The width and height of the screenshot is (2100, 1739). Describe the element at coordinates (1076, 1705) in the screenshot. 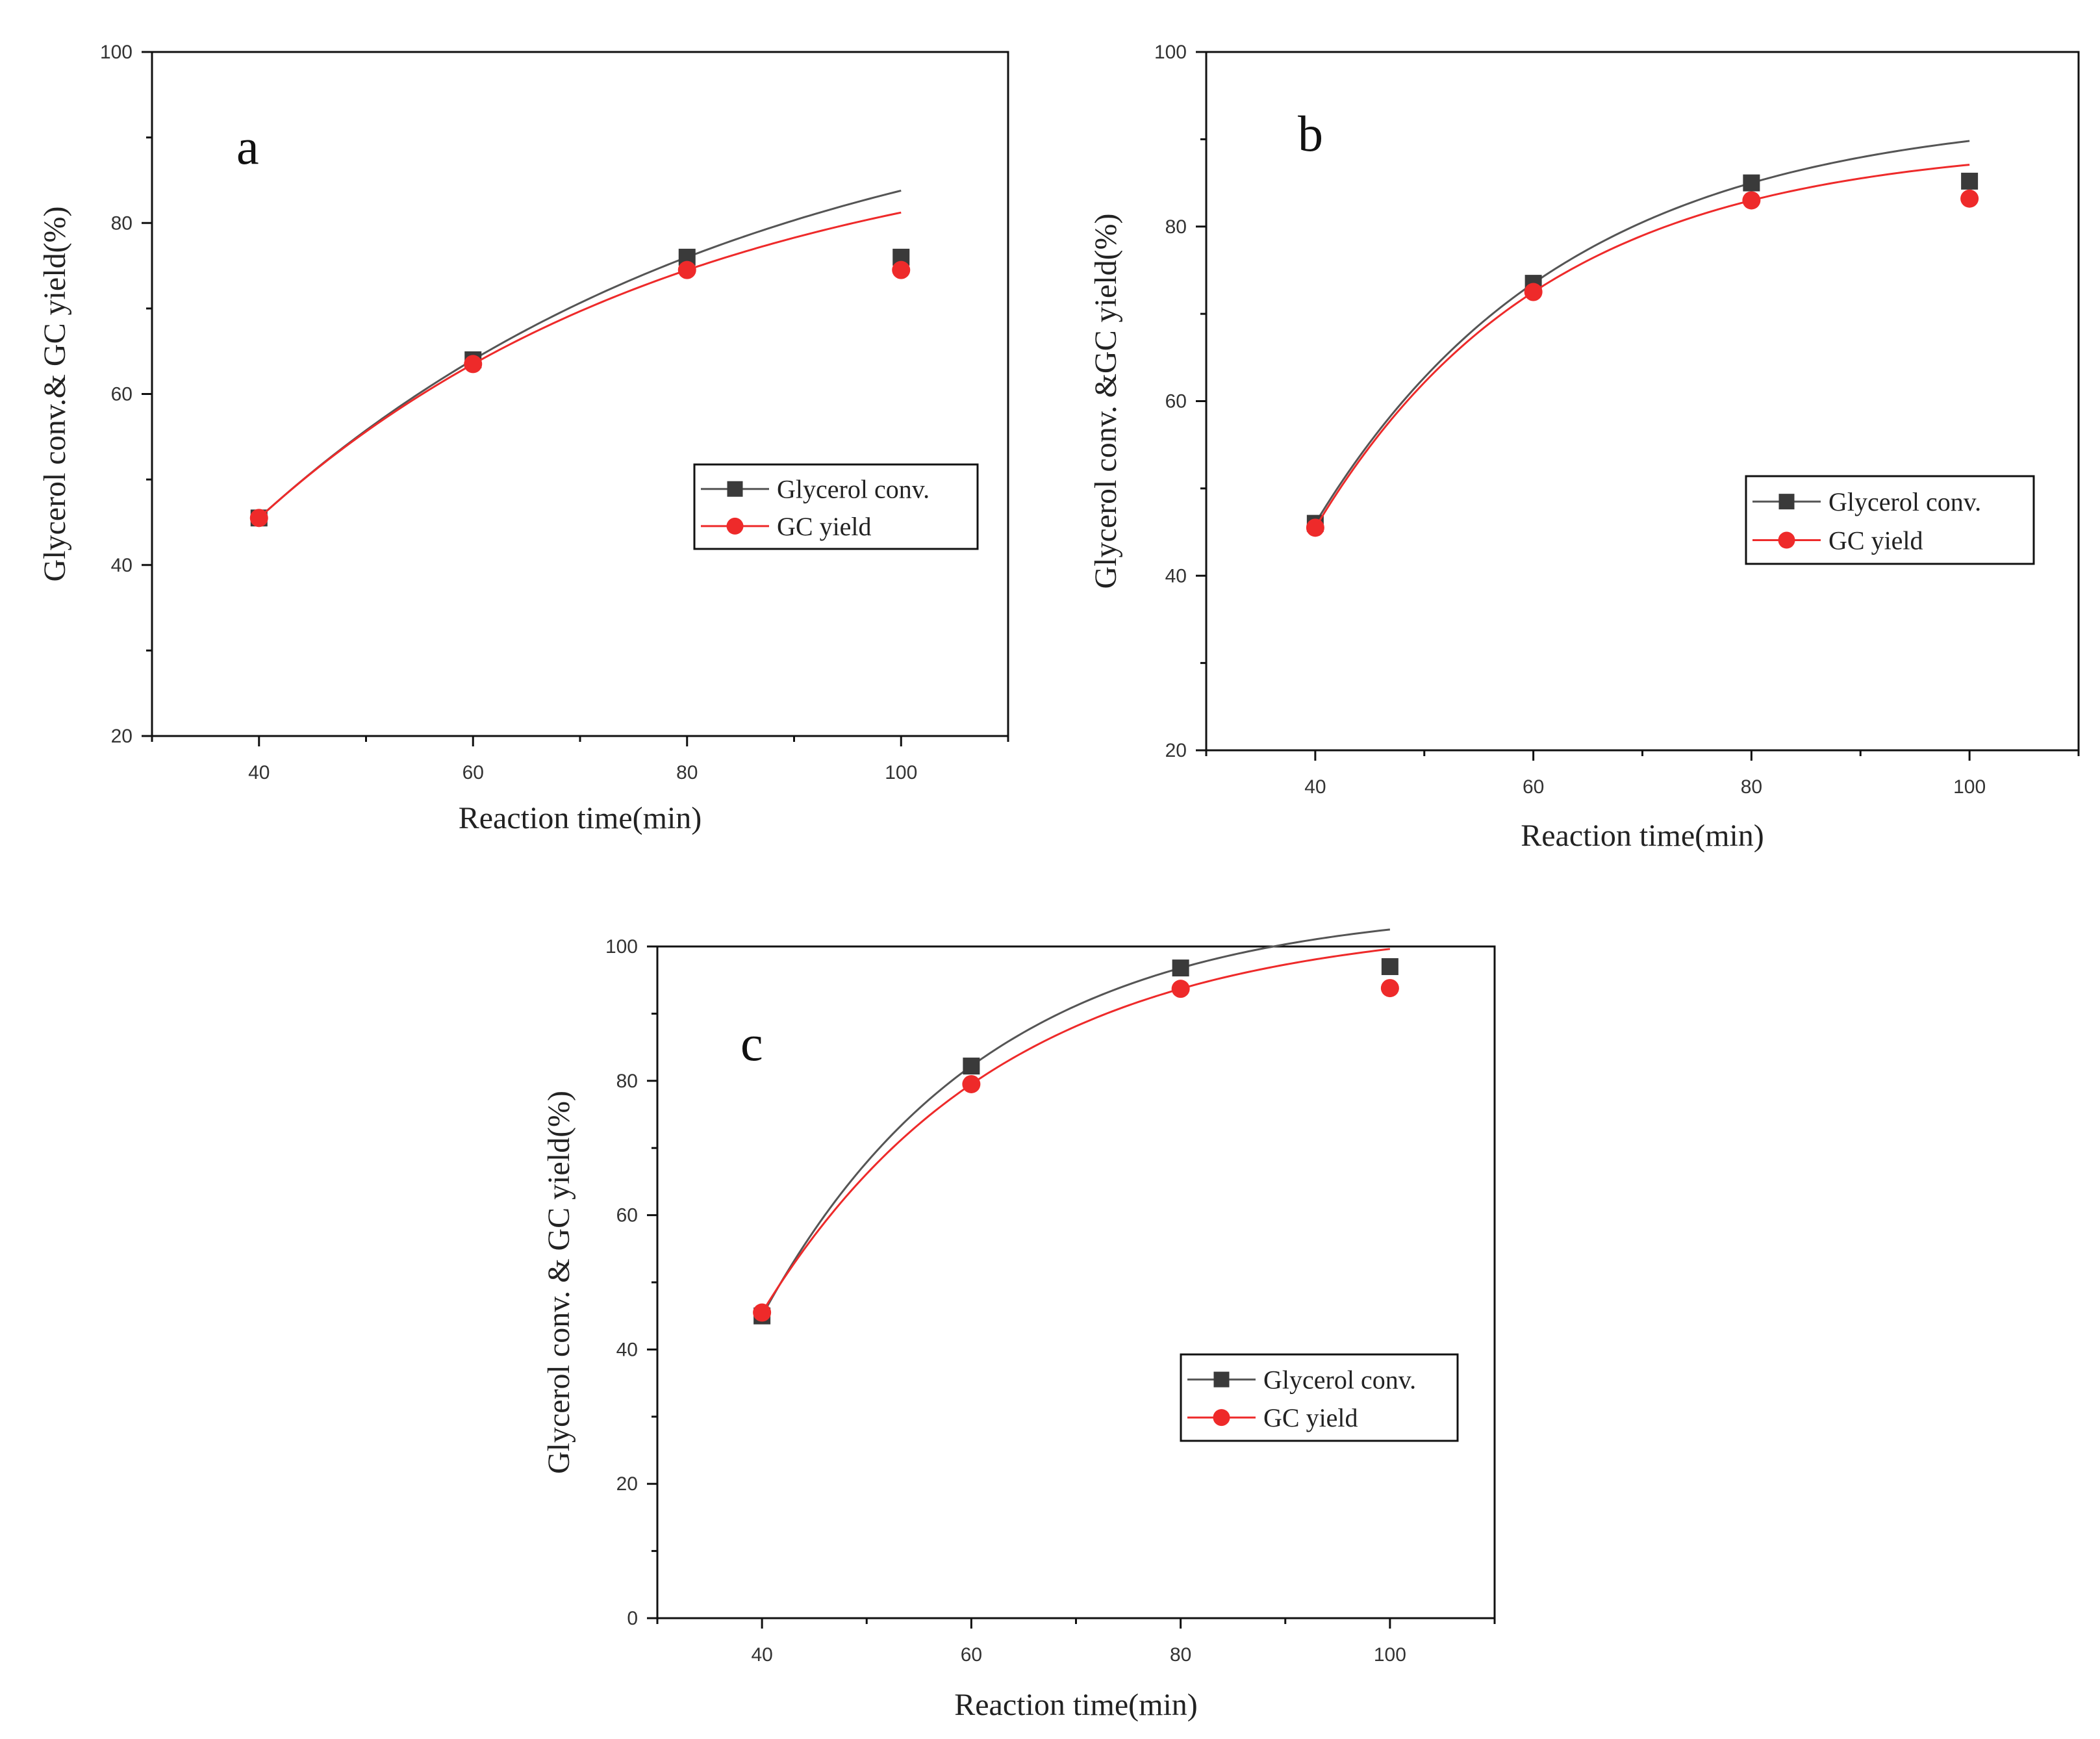

I see `x-axis-title-c: Reaction time(min)` at that location.